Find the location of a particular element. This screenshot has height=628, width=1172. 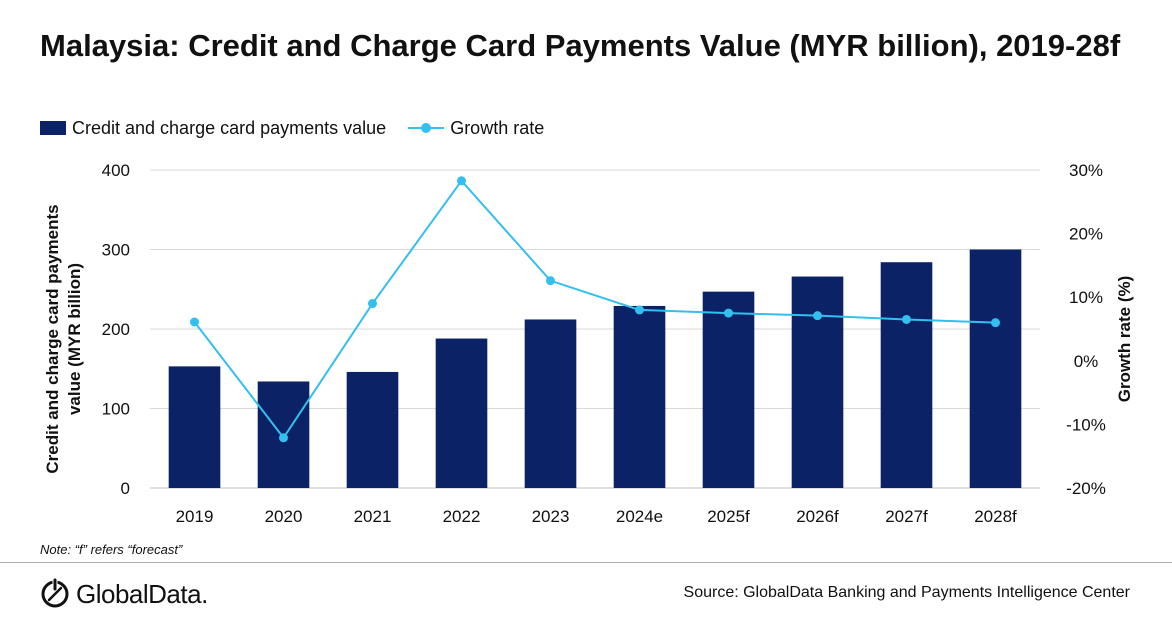

y-tick-label: 100 is located at coordinates (116, 409).